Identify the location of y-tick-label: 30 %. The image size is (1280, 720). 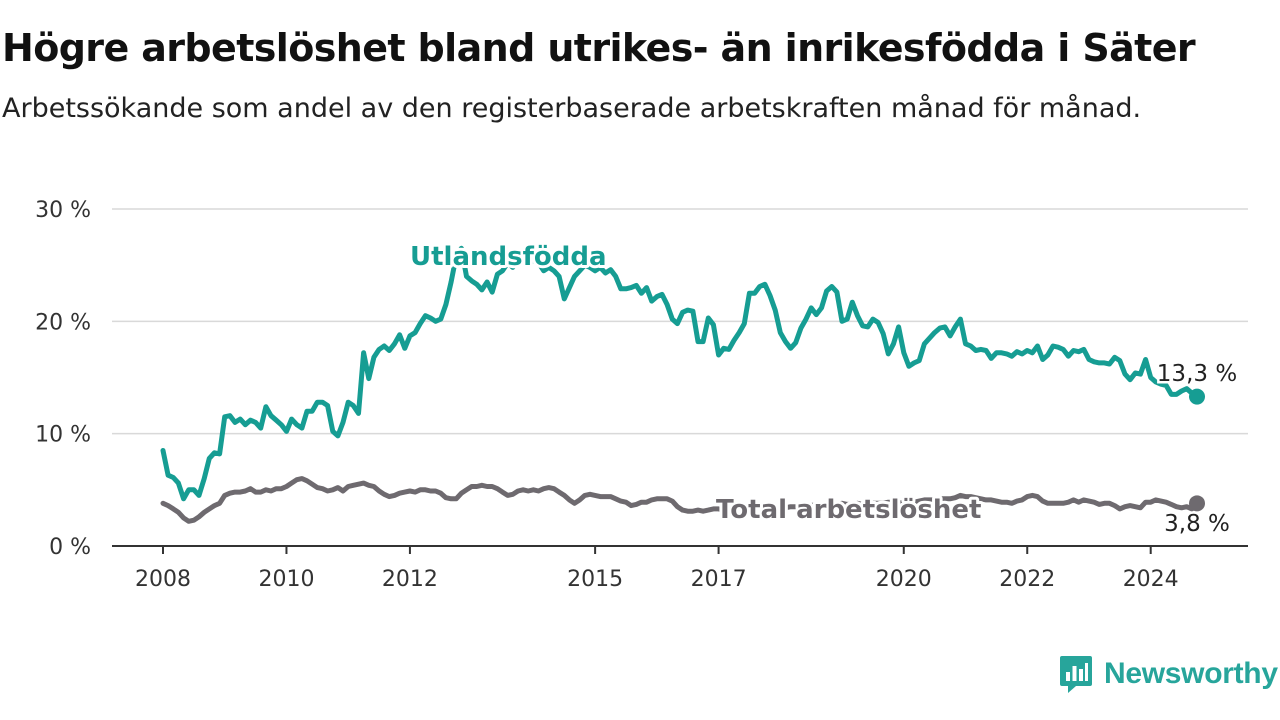
(63, 210).